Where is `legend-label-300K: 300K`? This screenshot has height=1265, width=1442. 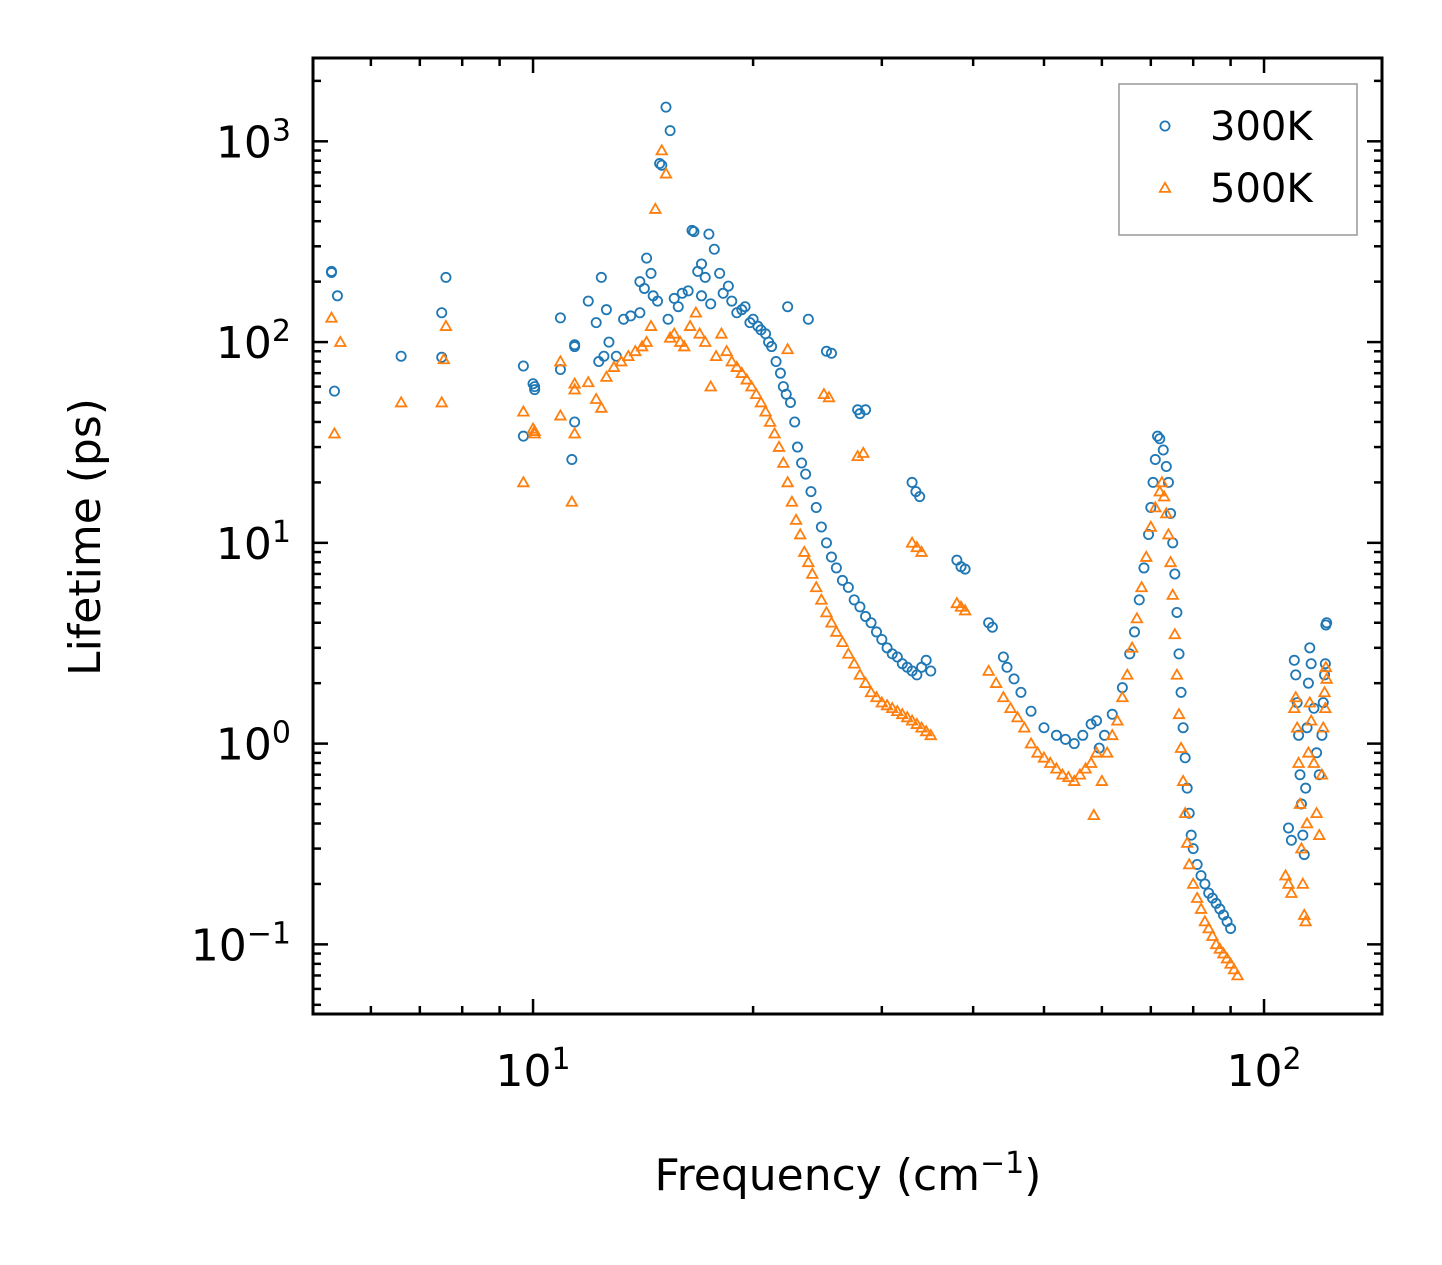
legend-label-300K: 300K is located at coordinates (1262, 127).